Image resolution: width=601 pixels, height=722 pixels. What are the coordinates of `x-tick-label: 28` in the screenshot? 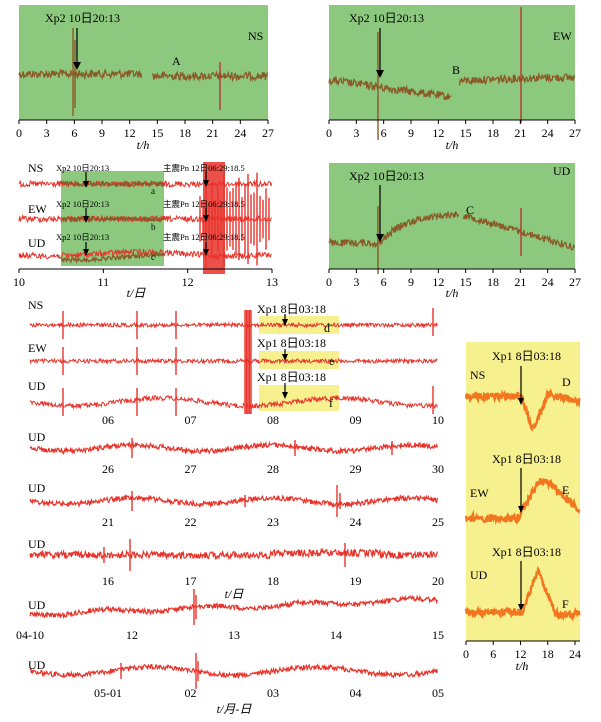 It's located at (273, 469).